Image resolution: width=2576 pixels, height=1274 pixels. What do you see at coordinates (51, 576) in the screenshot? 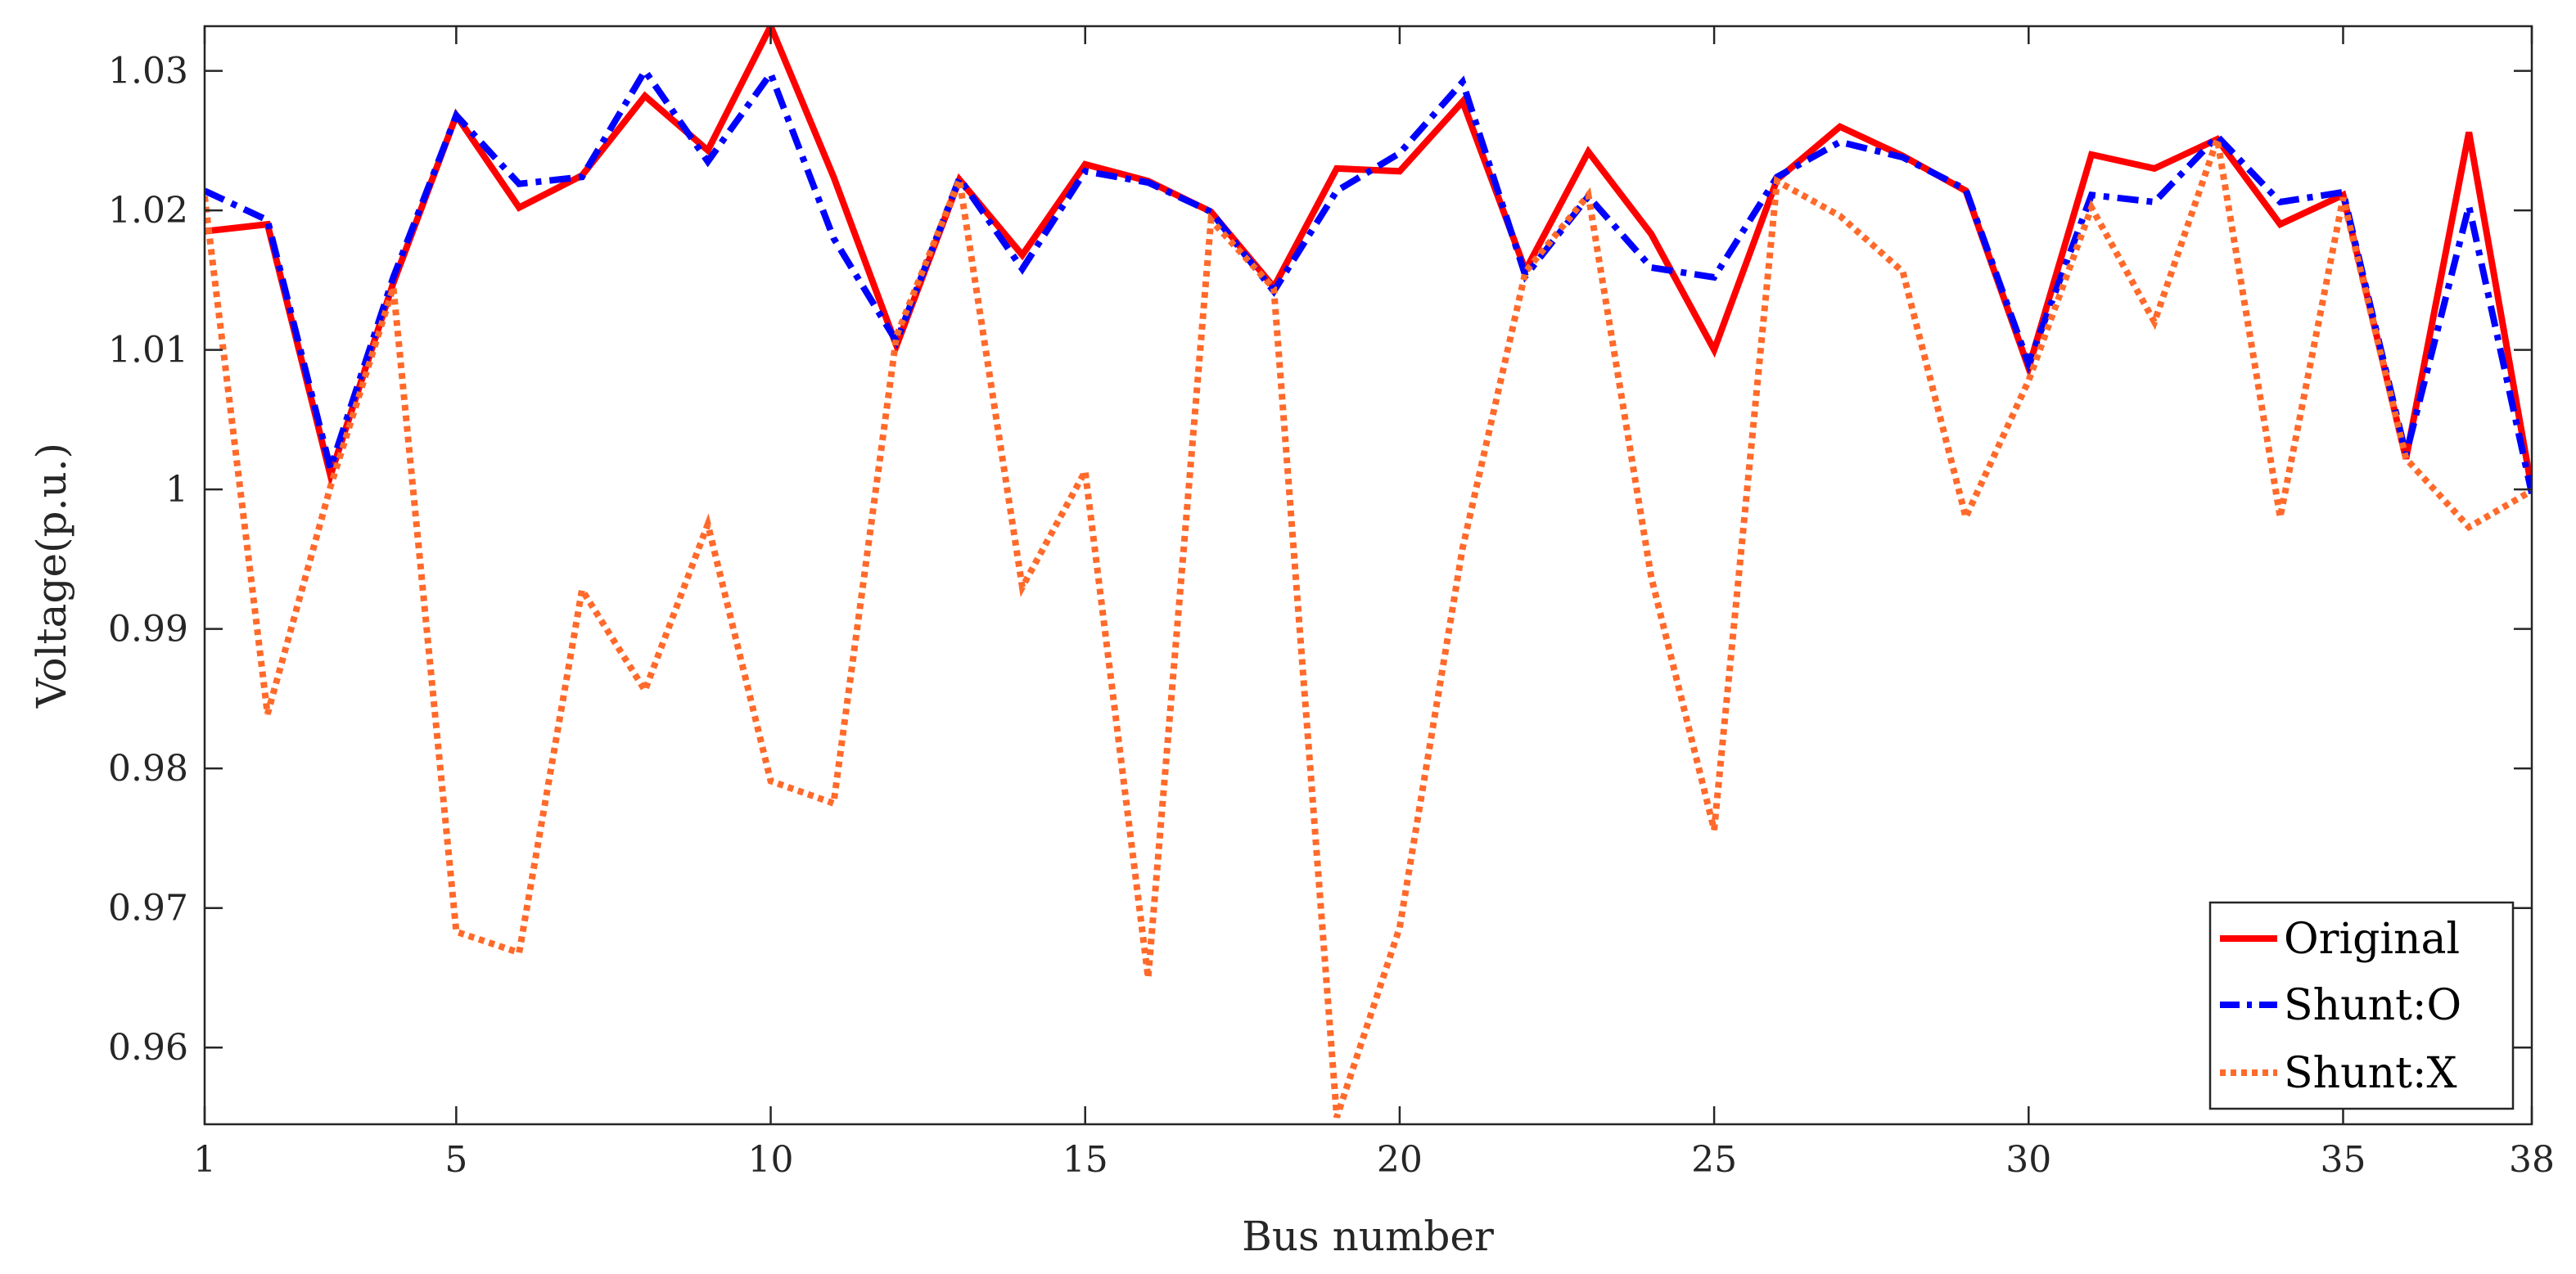
I see `y-axis-label: Voltage(p.u.)` at bounding box center [51, 576].